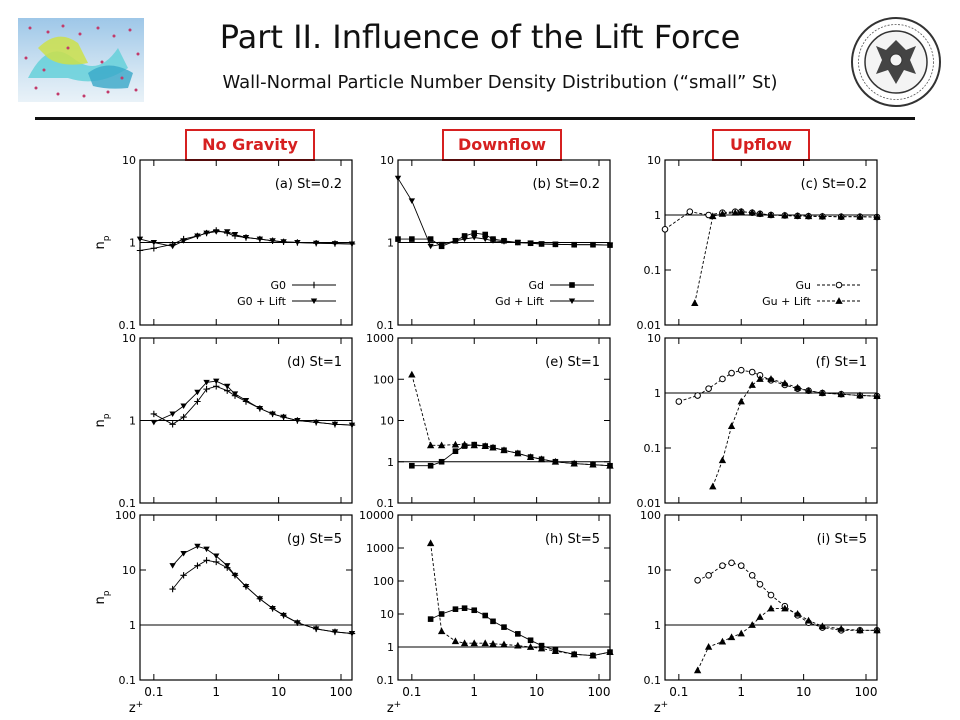 This screenshot has height=720, width=960. What do you see at coordinates (741, 692) in the screenshot?
I see `x-tick-label: 1` at bounding box center [741, 692].